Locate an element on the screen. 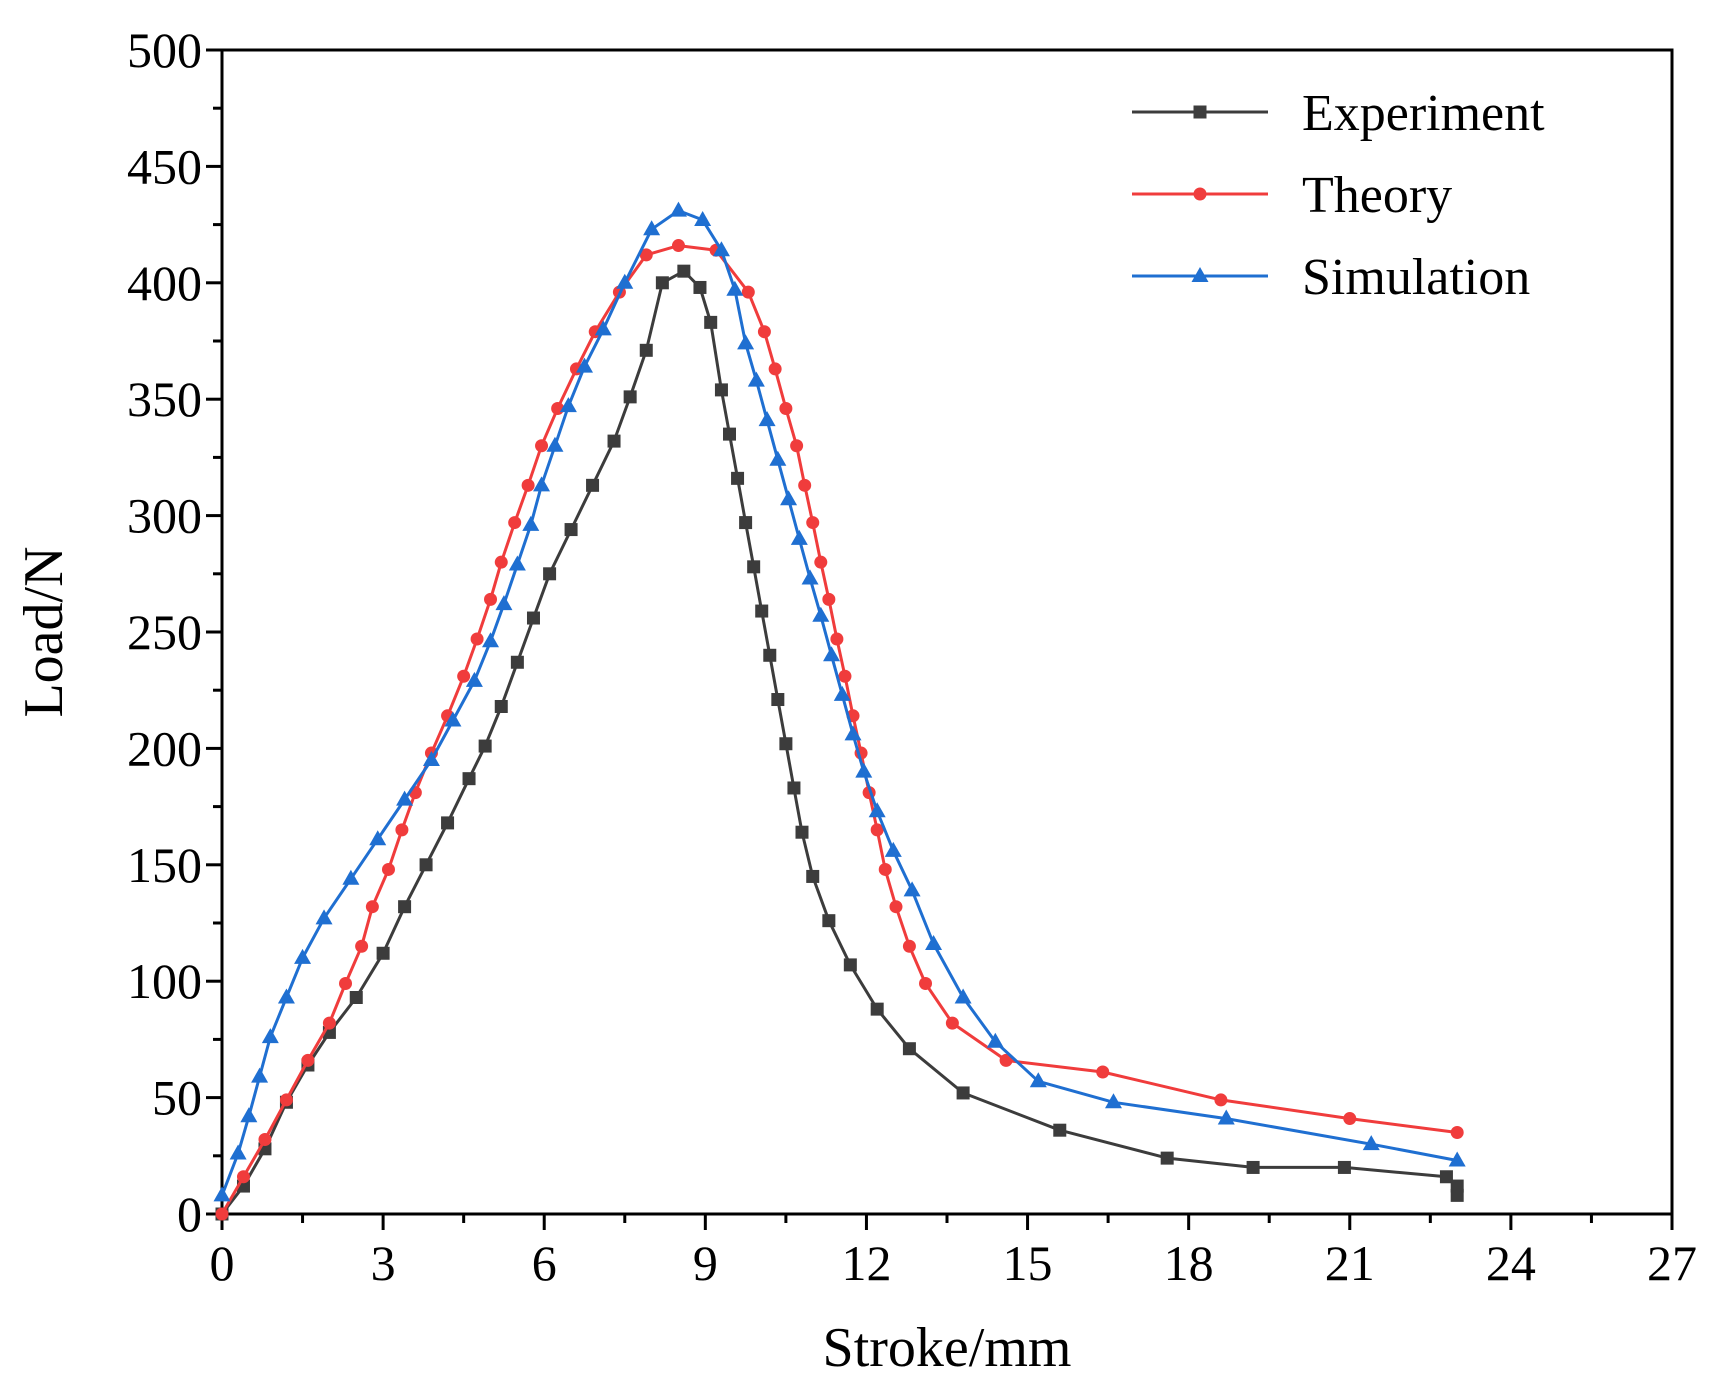 The width and height of the screenshot is (1713, 1386). x-tick-label: 24 is located at coordinates (1511, 1263).